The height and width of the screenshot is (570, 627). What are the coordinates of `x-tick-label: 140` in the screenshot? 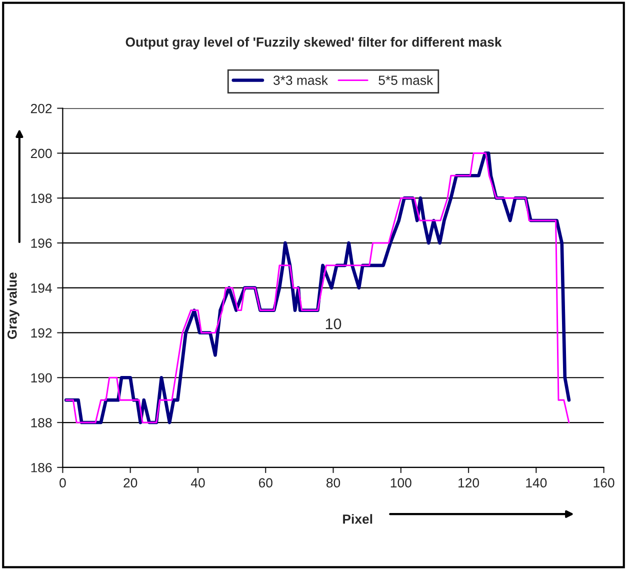 It's located at (536, 483).